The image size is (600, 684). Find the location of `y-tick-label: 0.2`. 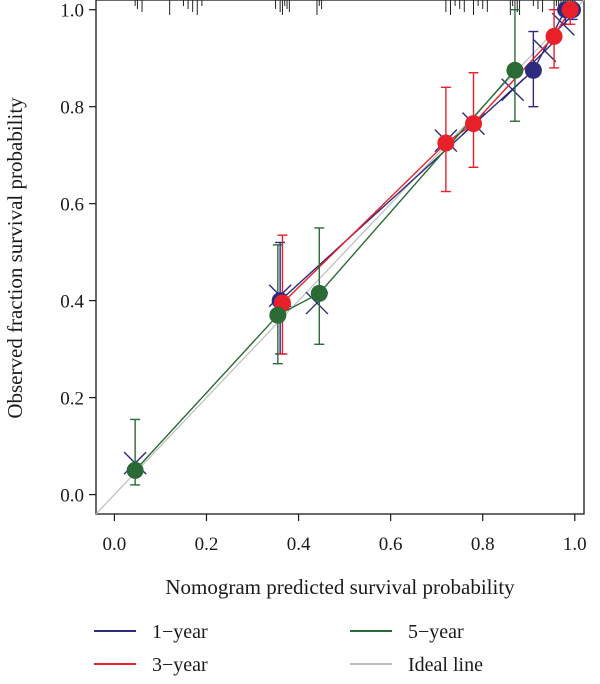

y-tick-label: 0.2 is located at coordinates (72, 399).